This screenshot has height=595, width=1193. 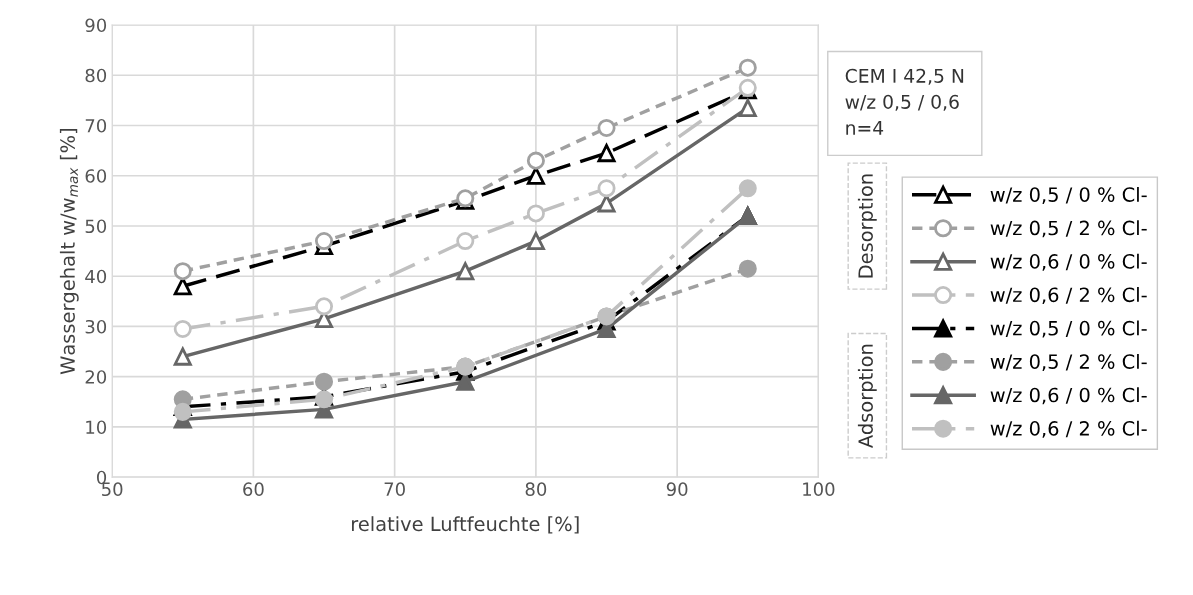 What do you see at coordinates (96, 377) in the screenshot?
I see `y-tick-label: 20` at bounding box center [96, 377].